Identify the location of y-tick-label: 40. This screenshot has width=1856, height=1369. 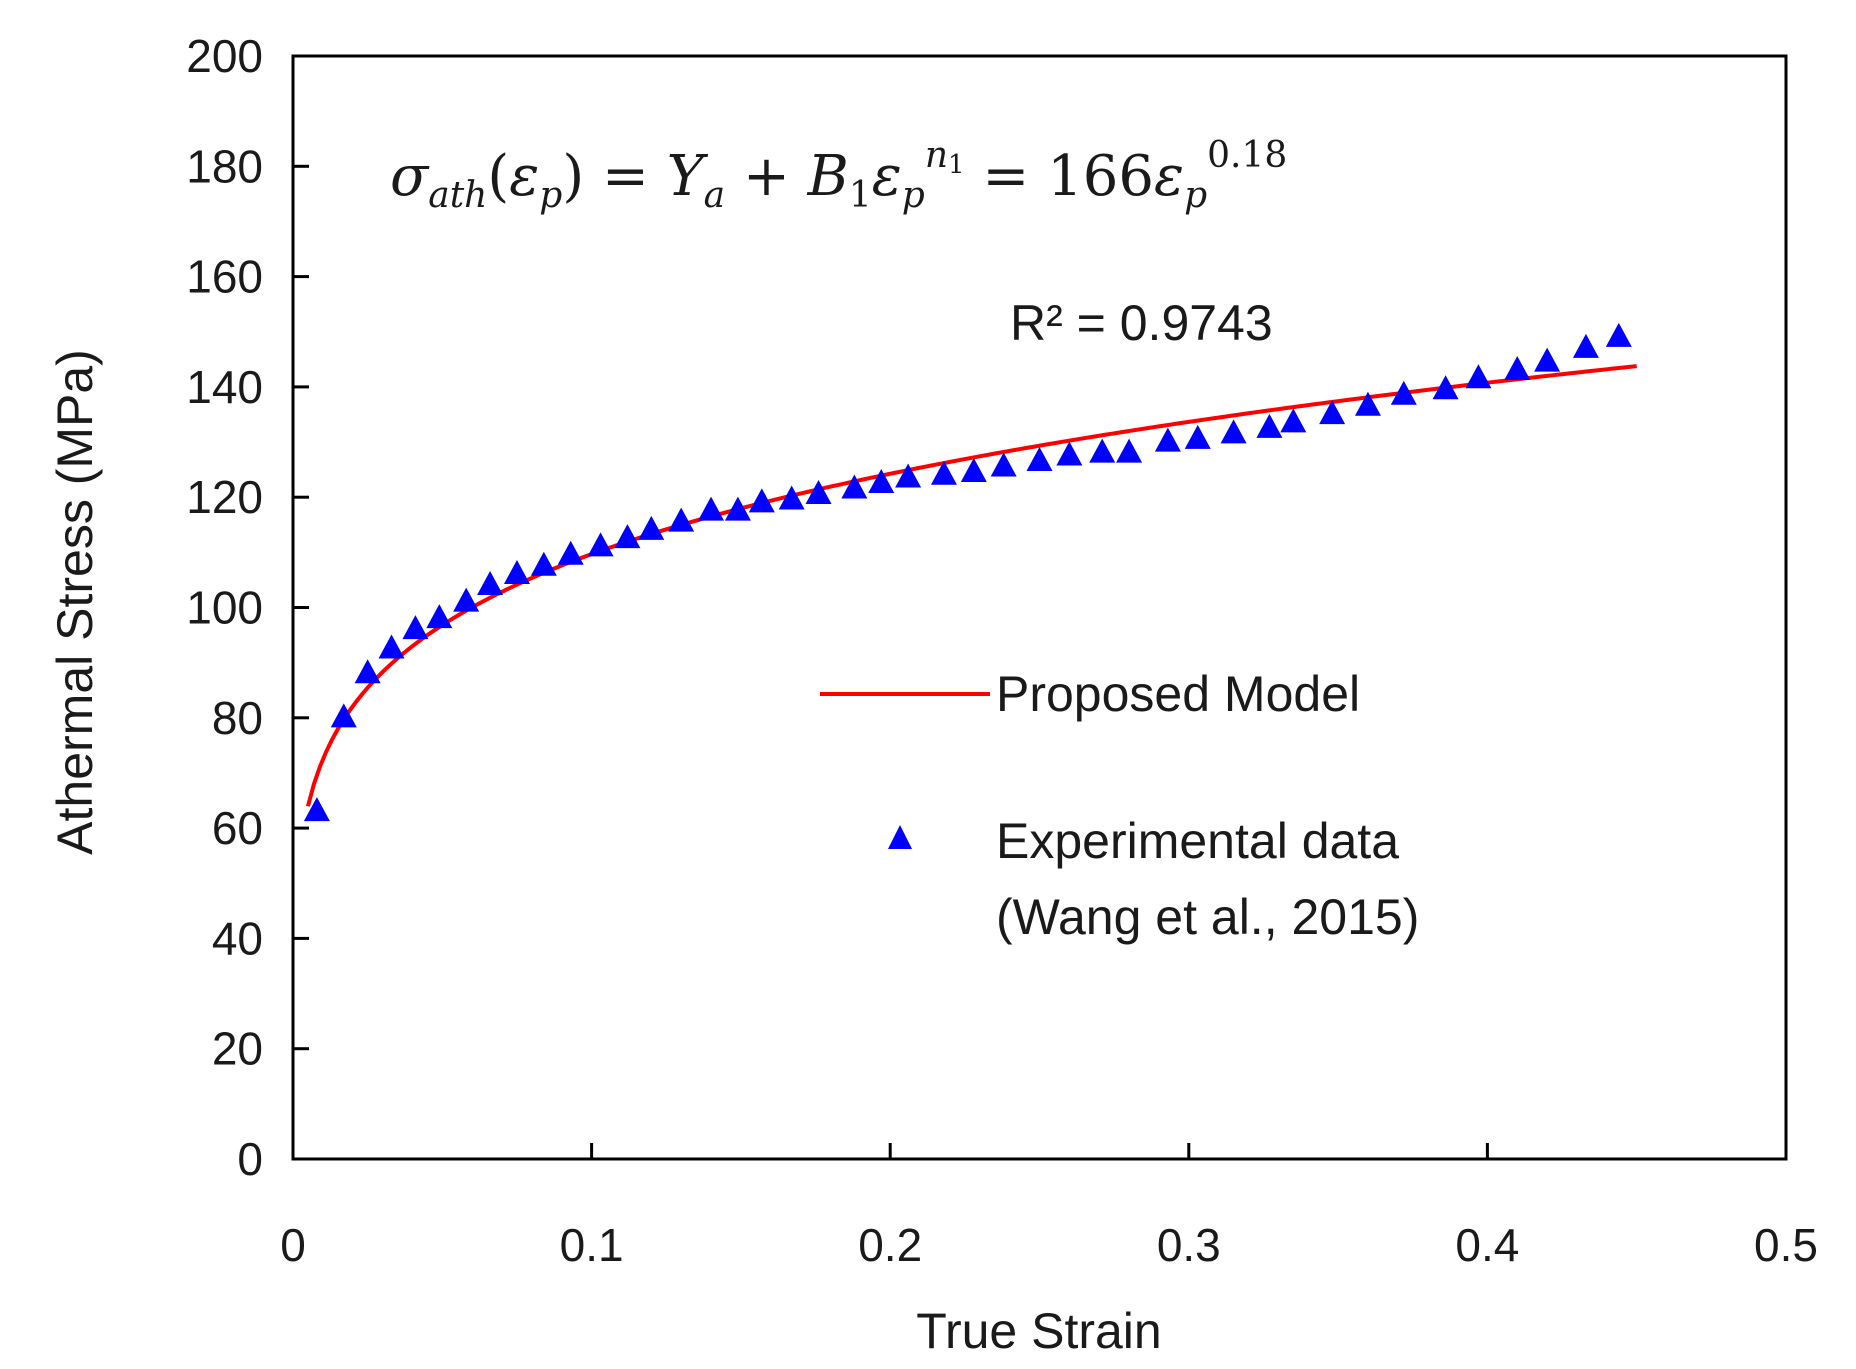
(237, 938).